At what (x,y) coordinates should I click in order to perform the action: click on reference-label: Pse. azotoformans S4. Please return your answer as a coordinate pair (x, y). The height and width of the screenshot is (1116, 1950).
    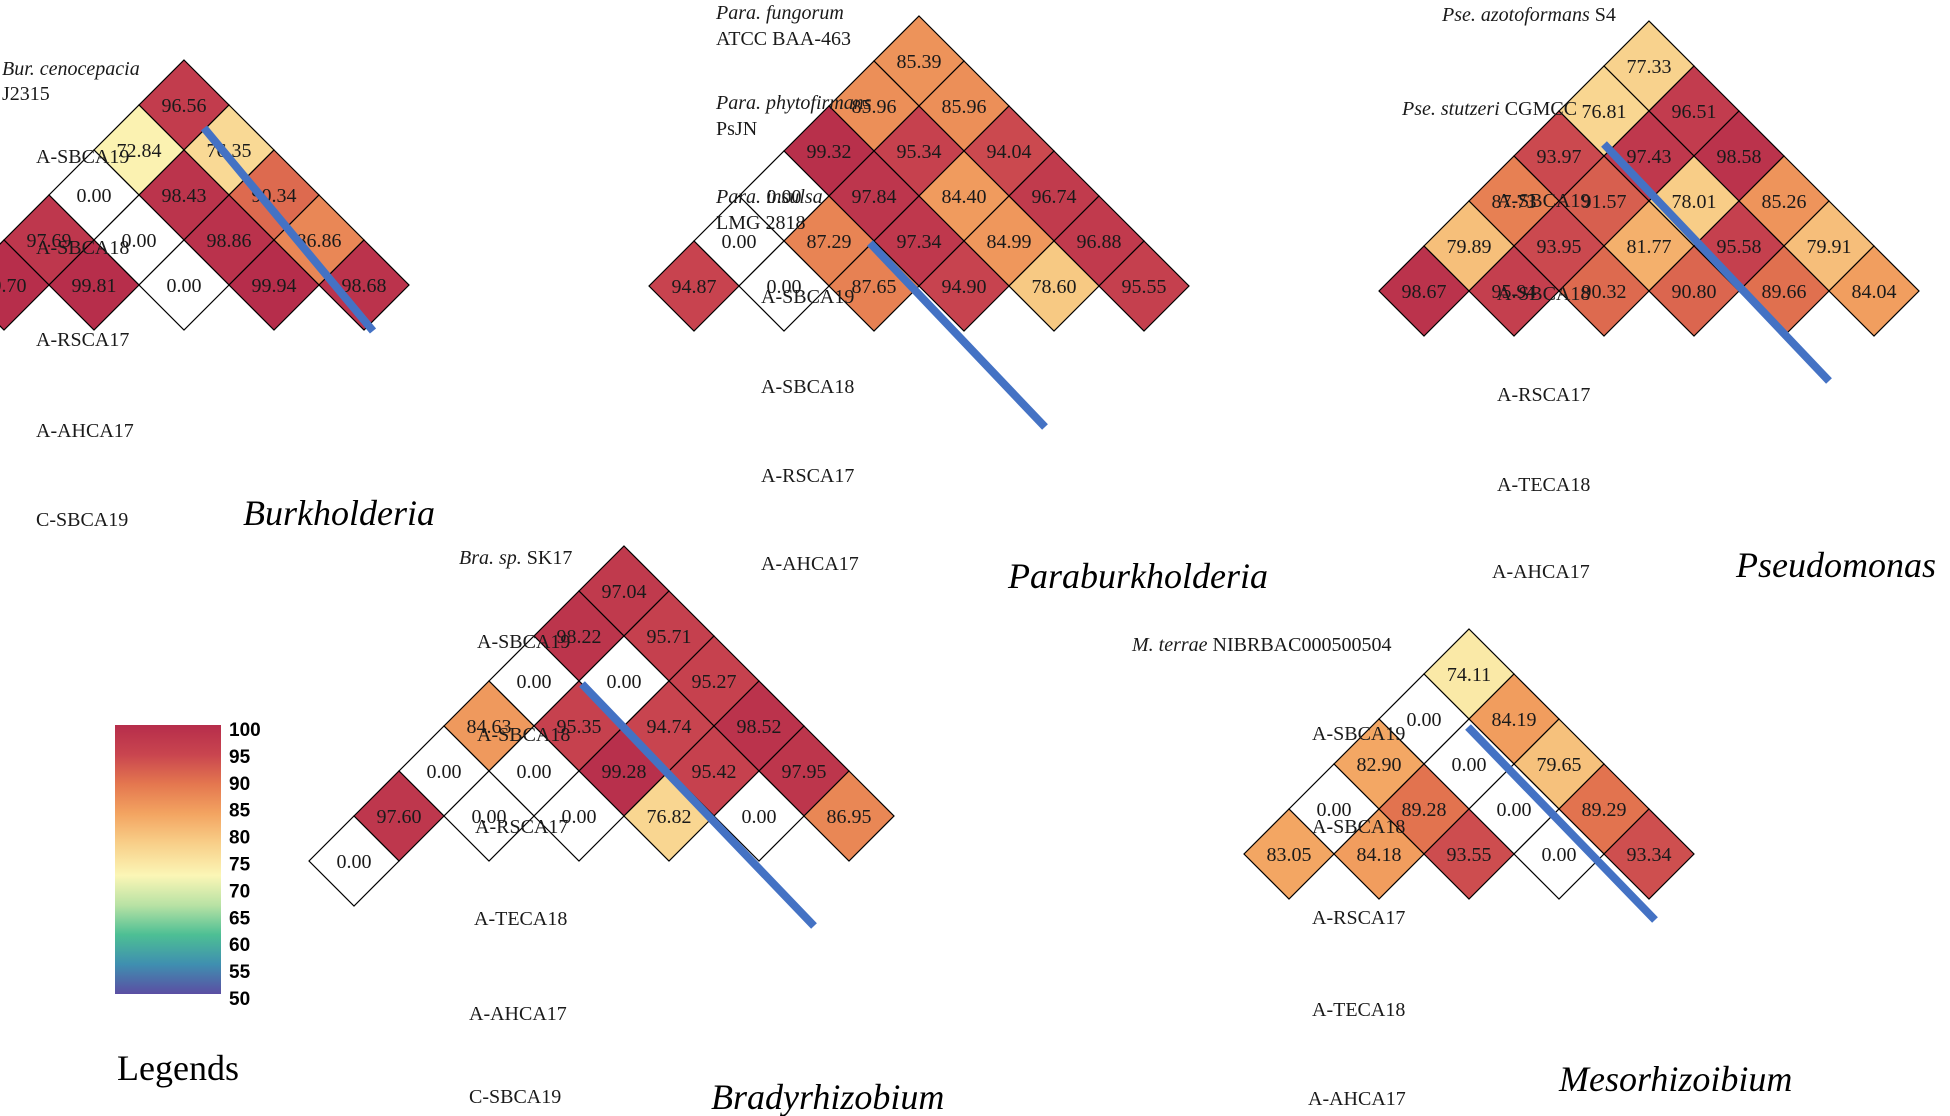
    Looking at the image, I should click on (1528, 15).